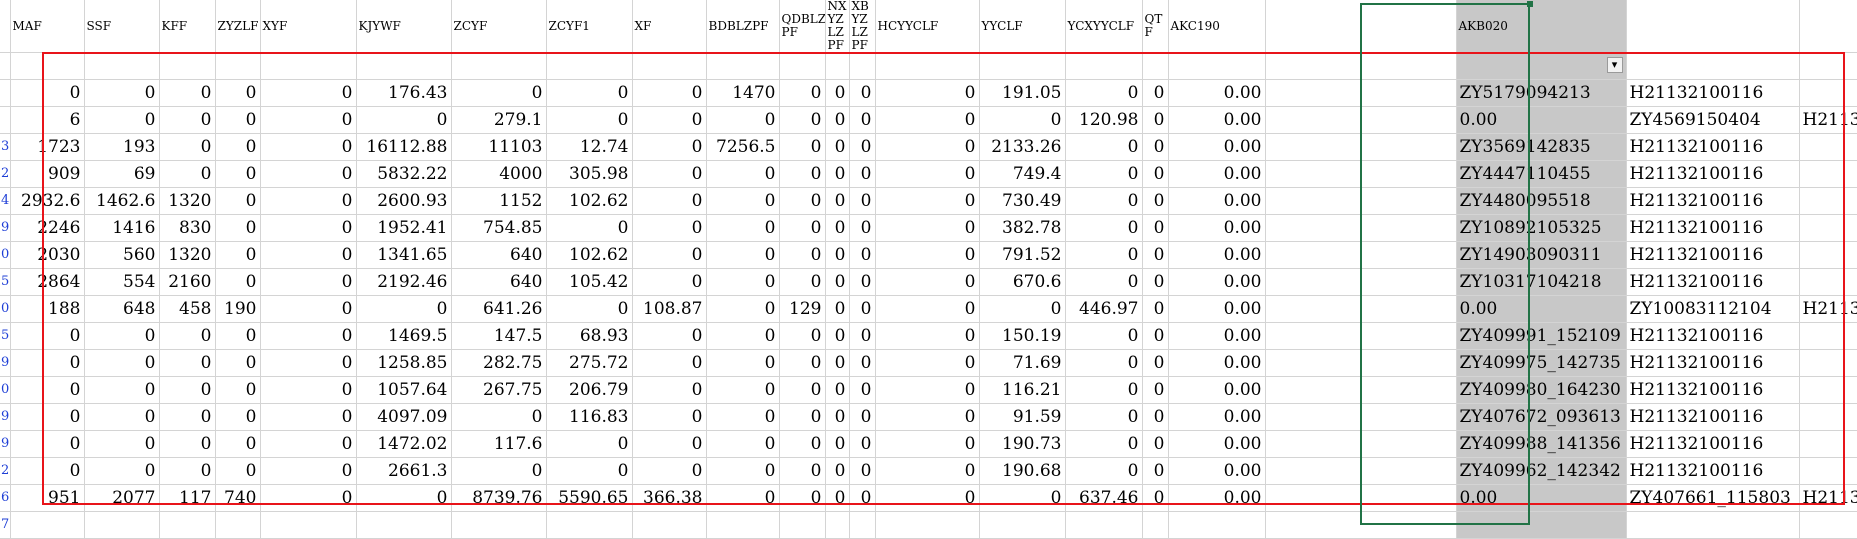  Describe the element at coordinates (187, 201) in the screenshot. I see `table-cell: 1320` at that location.